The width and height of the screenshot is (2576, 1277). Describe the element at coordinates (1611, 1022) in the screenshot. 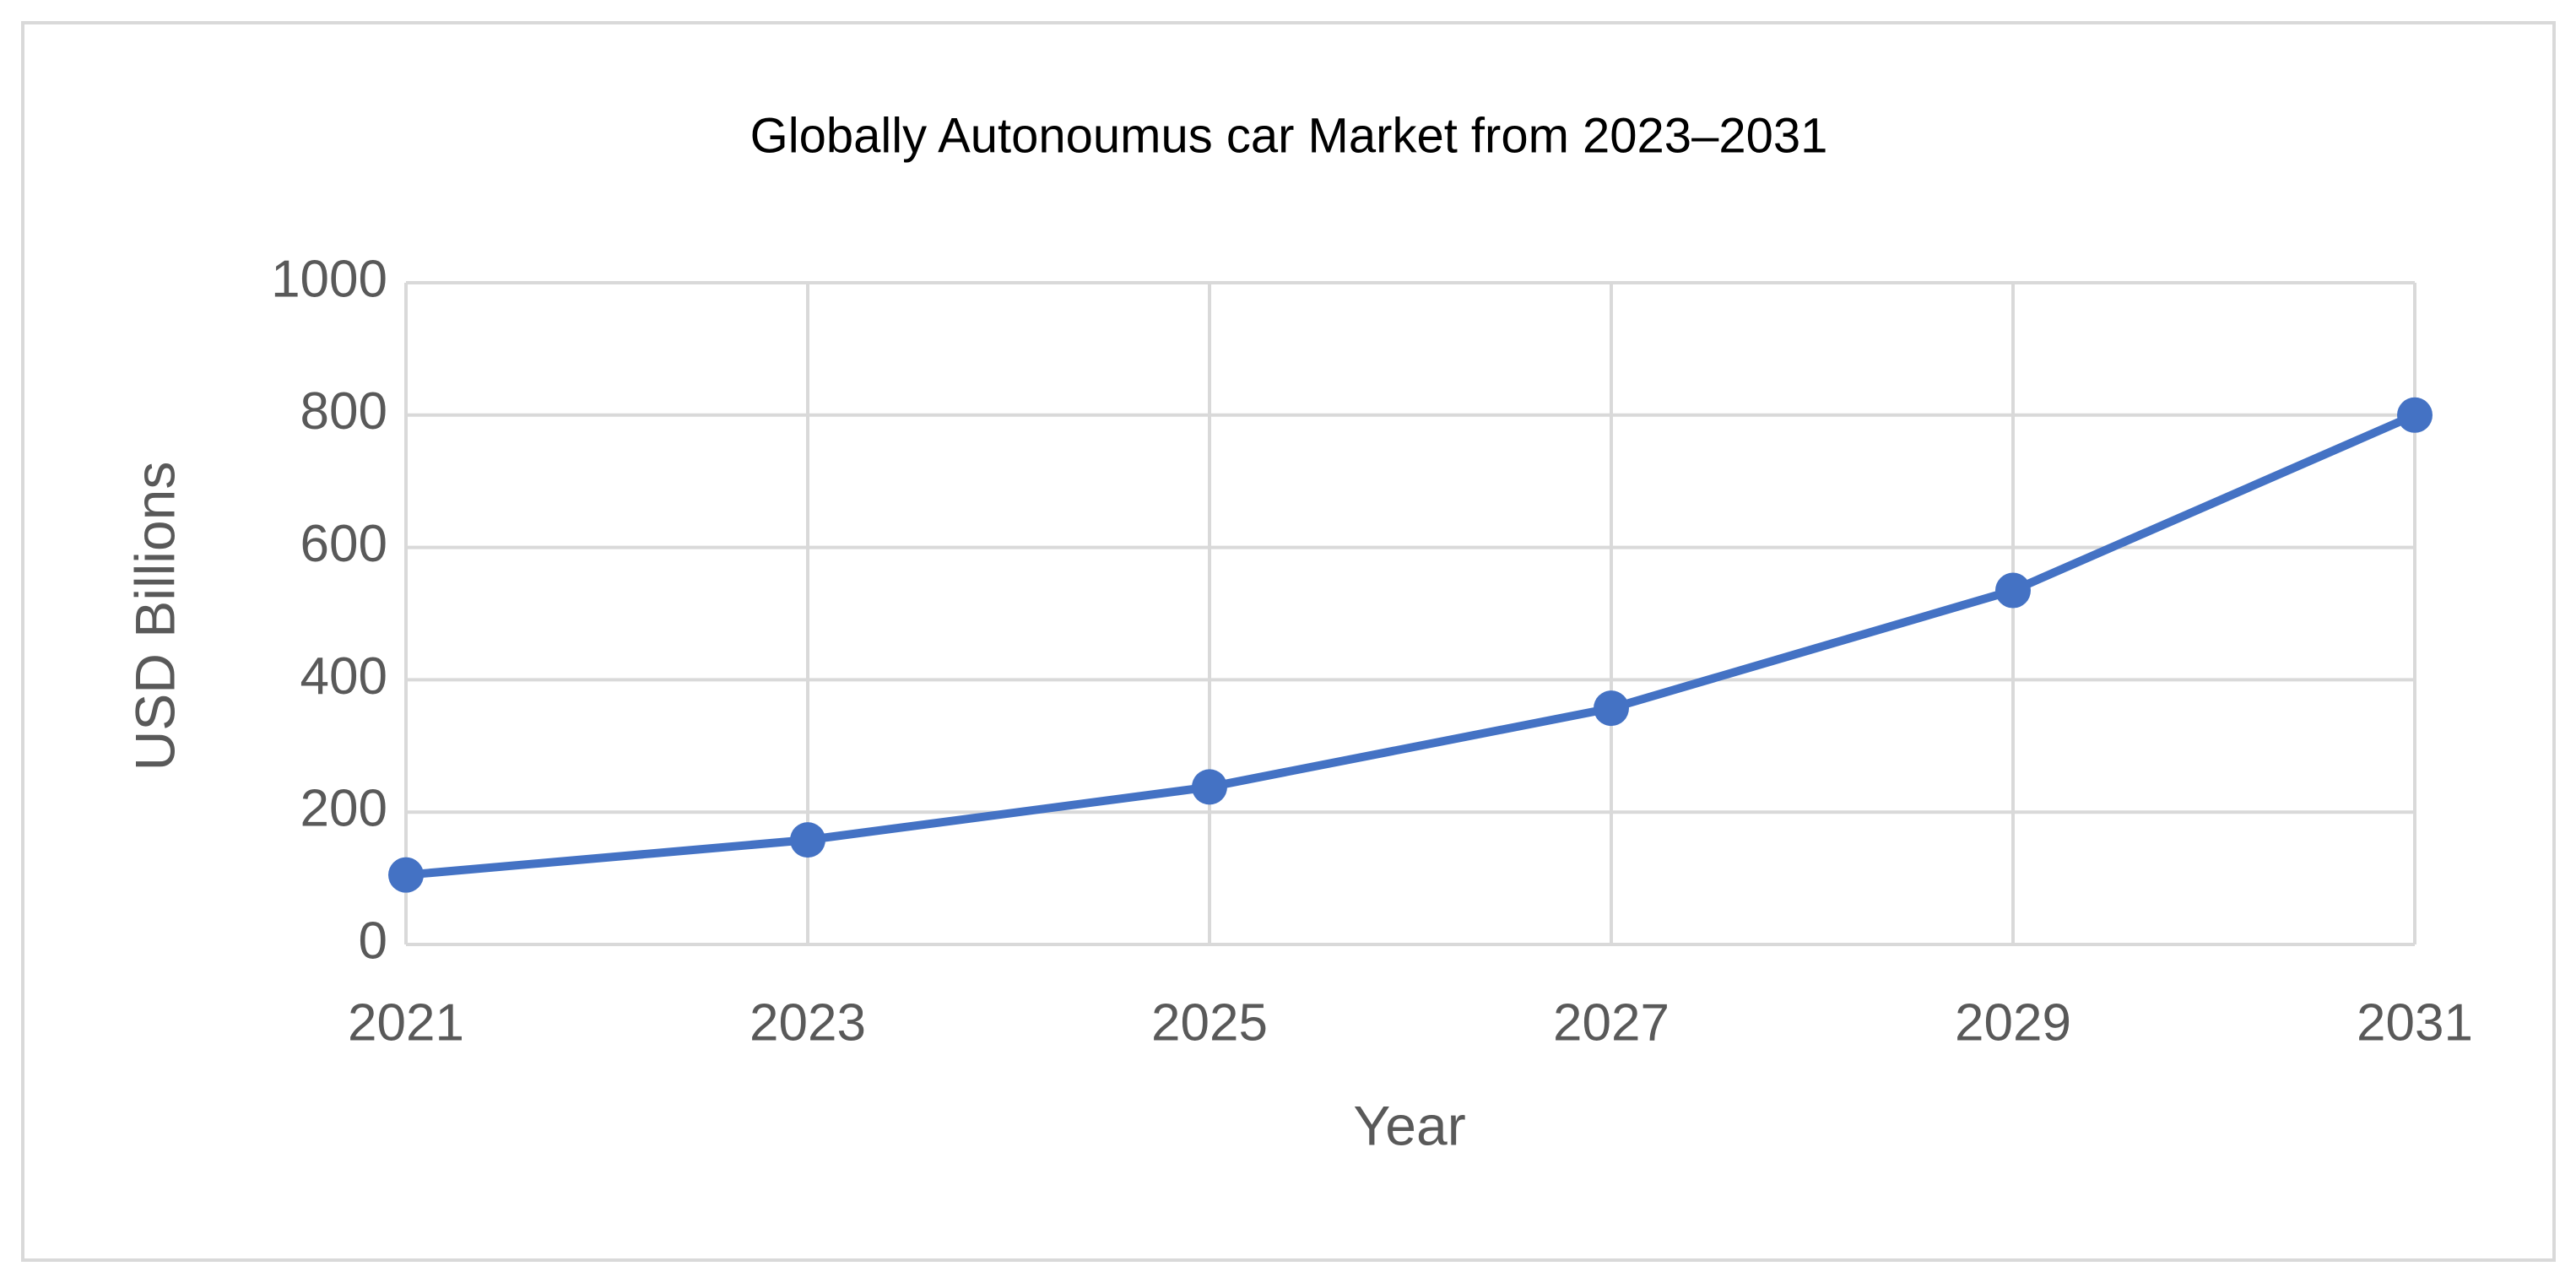

I see `x-tick-label: 2027` at that location.